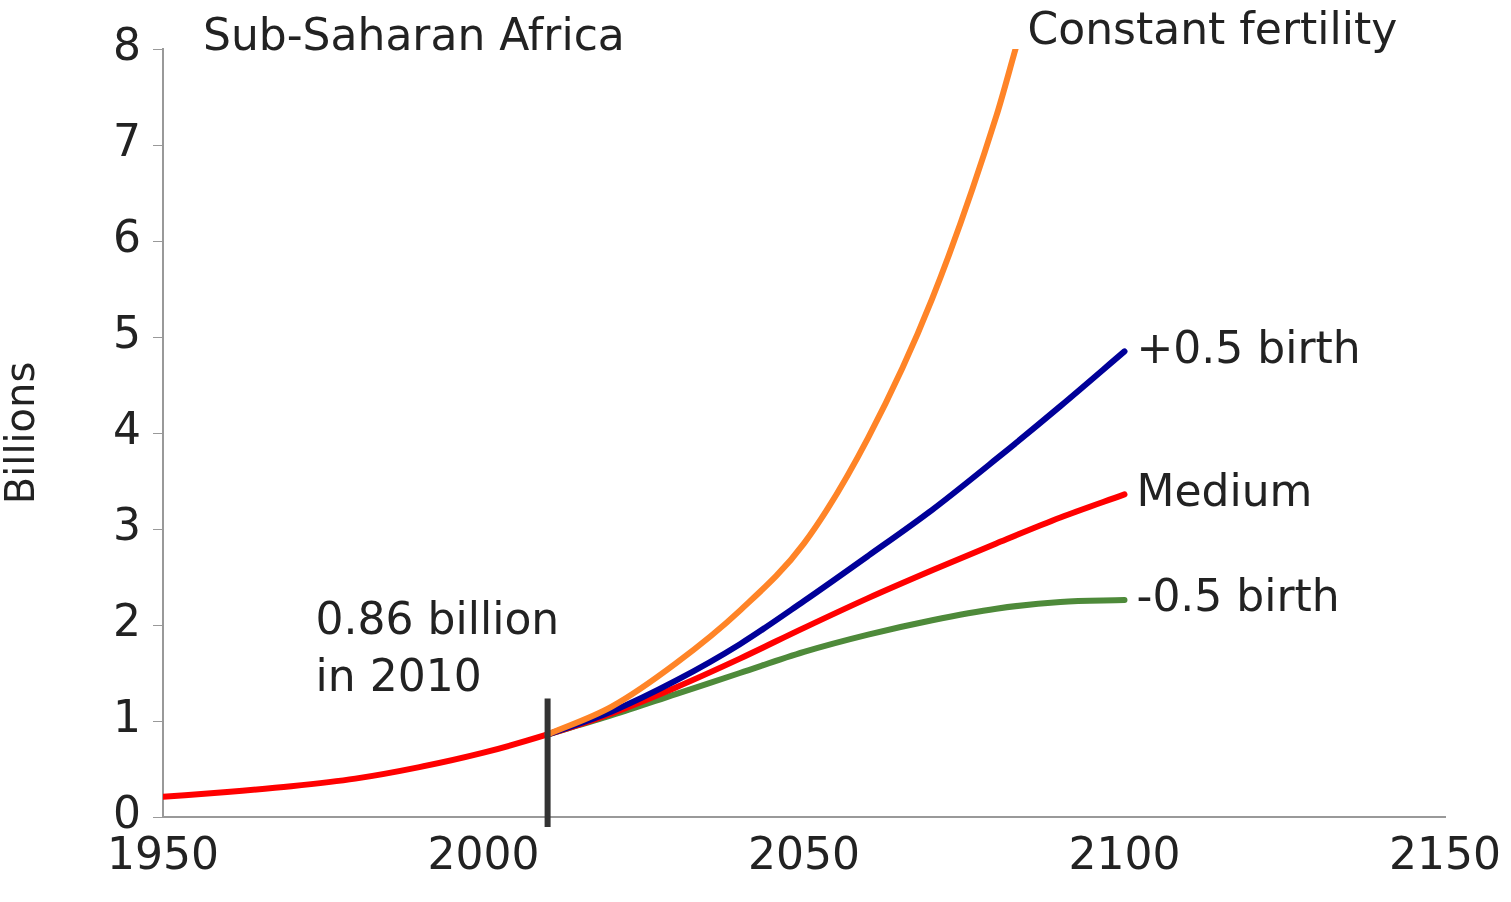 This screenshot has width=1511, height=902. What do you see at coordinates (127, 141) in the screenshot?
I see `y-tick-label: 7` at bounding box center [127, 141].